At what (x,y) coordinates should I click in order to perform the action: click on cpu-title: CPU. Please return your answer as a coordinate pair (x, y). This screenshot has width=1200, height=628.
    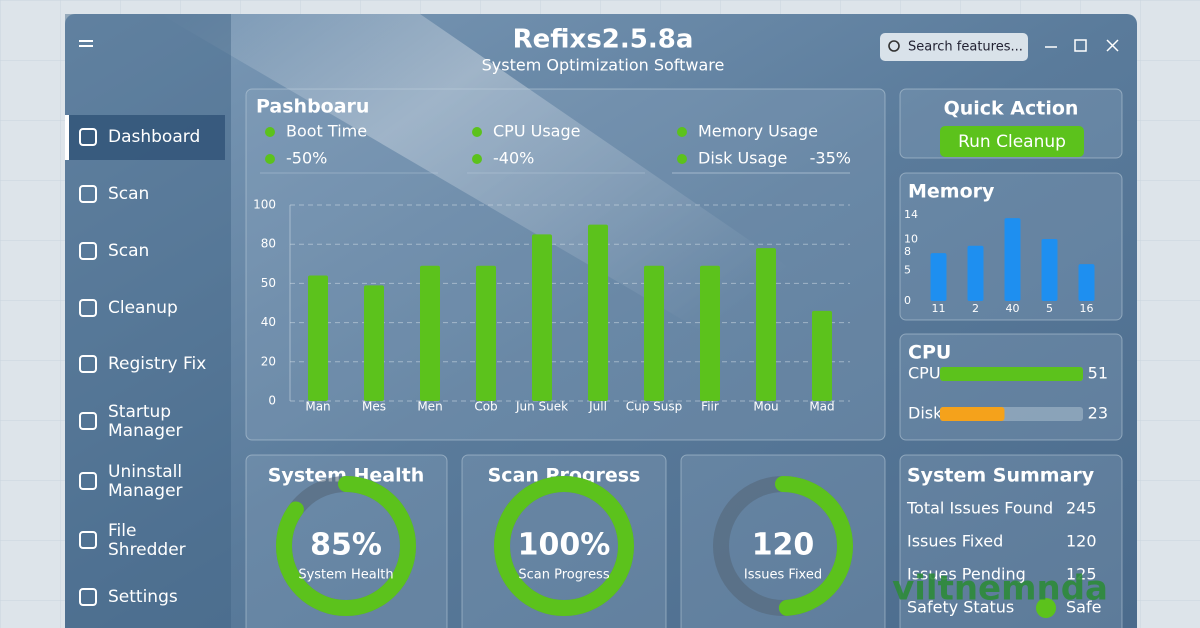
    Looking at the image, I should click on (929, 353).